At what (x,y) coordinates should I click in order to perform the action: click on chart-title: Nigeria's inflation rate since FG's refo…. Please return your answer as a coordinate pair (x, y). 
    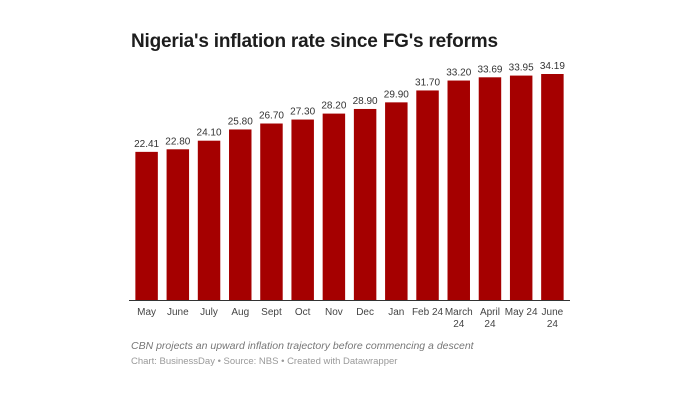
    Looking at the image, I should click on (314, 41).